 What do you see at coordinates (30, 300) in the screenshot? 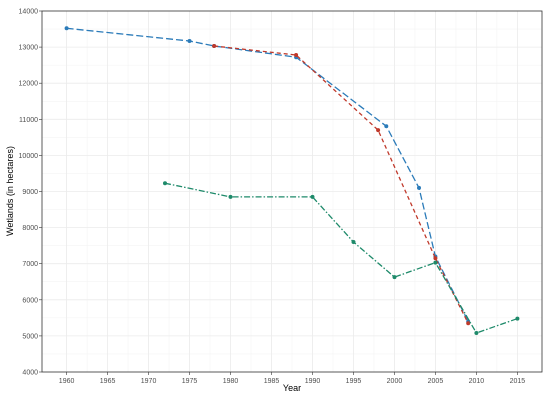
I see `y-tick-label: 6000` at bounding box center [30, 300].